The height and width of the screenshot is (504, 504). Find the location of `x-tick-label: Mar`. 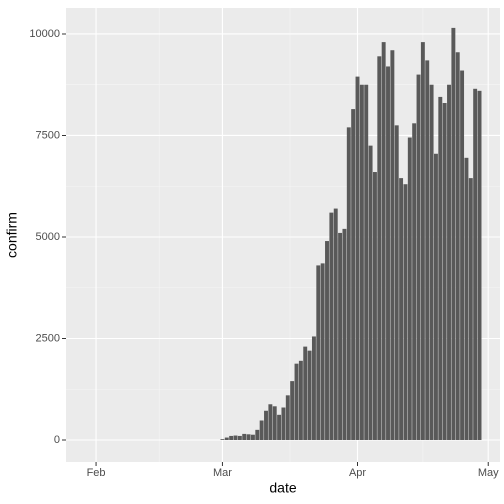

x-tick-label: Mar is located at coordinates (222, 473).